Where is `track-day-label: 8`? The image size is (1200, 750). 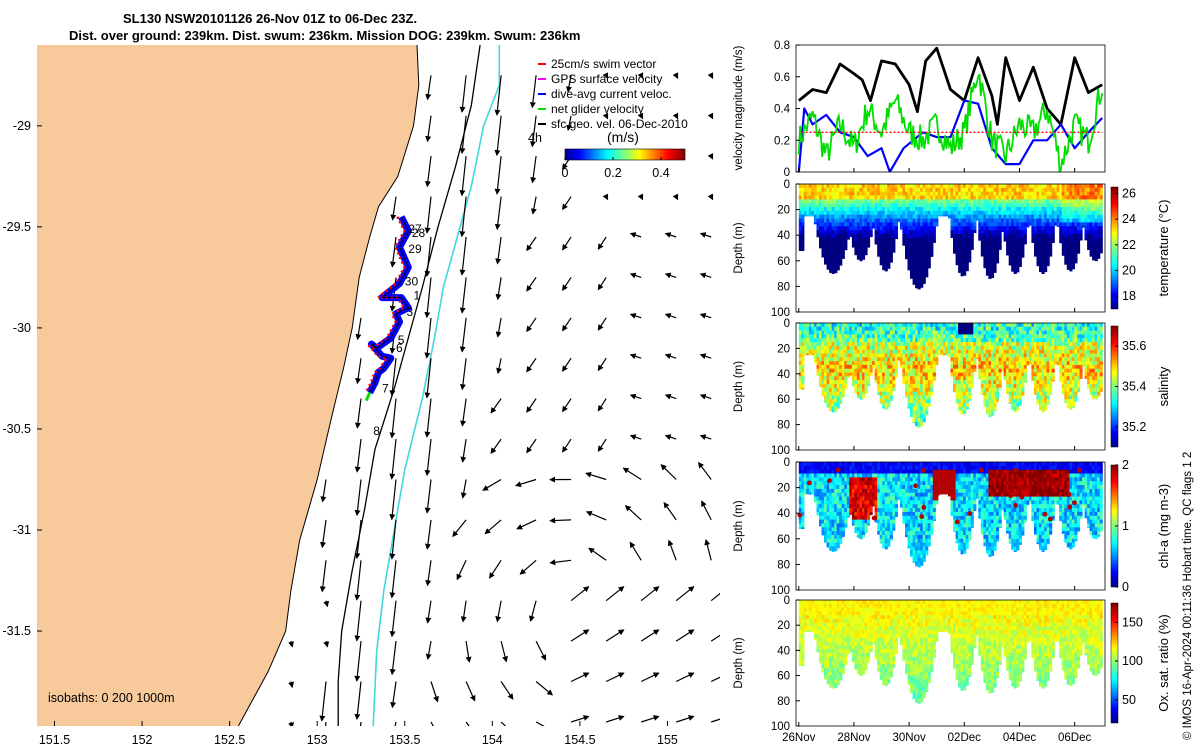 track-day-label: 8 is located at coordinates (376, 431).